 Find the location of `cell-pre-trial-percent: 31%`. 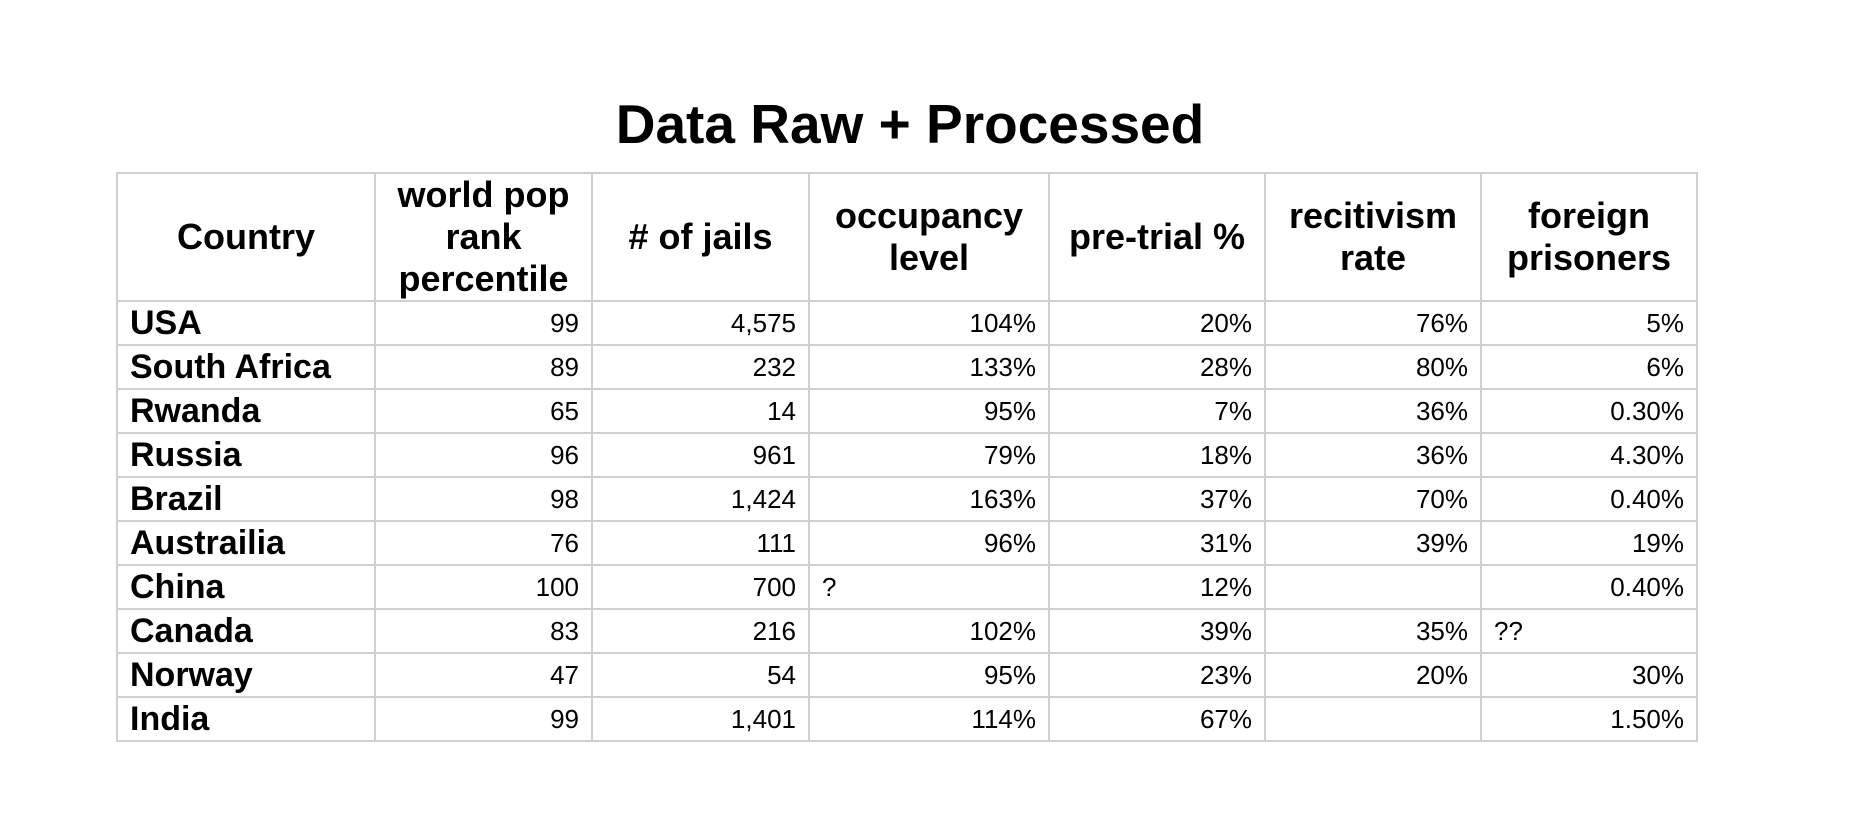

cell-pre-trial-percent: 31% is located at coordinates (1157, 543).